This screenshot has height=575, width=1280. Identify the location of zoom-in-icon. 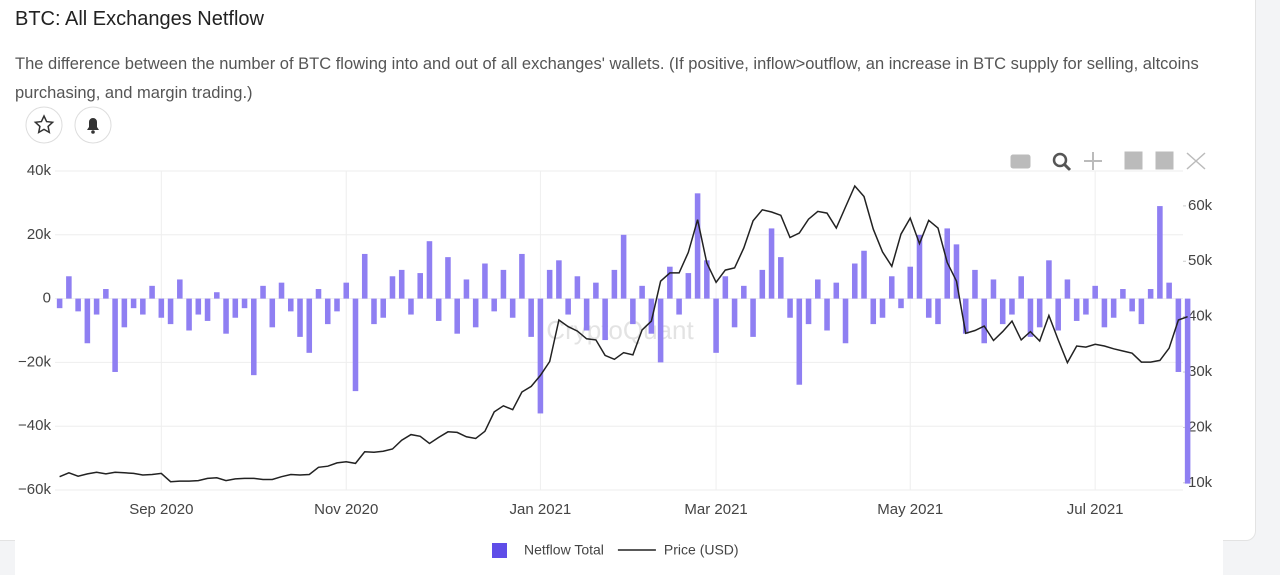
(1133, 160).